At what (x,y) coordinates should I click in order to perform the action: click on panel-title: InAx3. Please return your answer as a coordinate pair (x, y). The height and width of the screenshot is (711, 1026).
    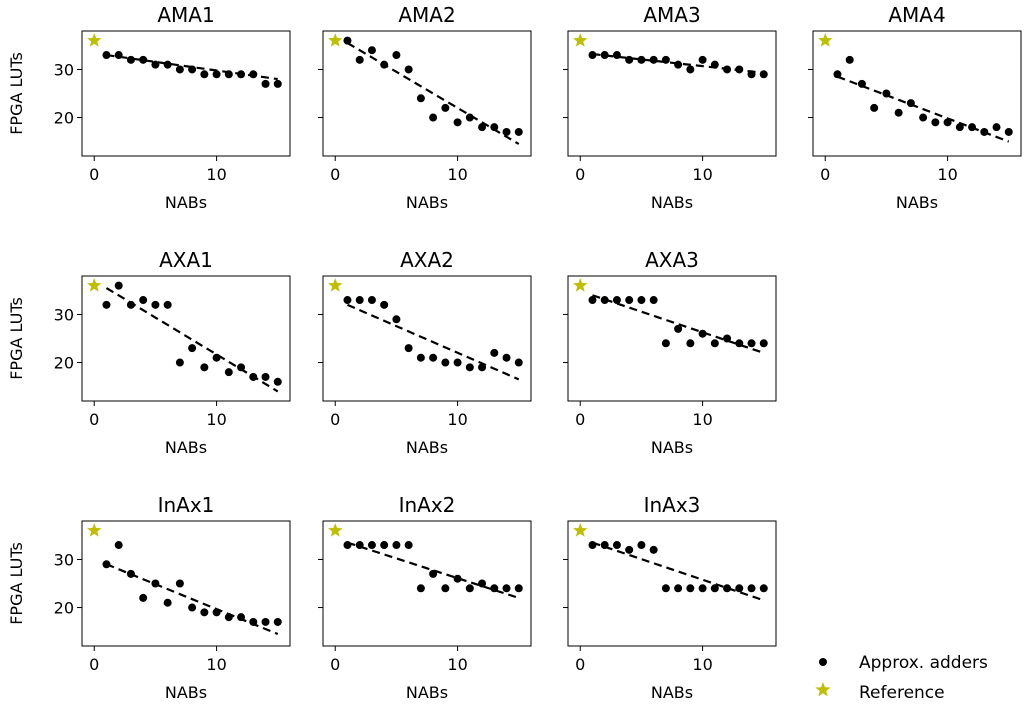
    Looking at the image, I should click on (672, 505).